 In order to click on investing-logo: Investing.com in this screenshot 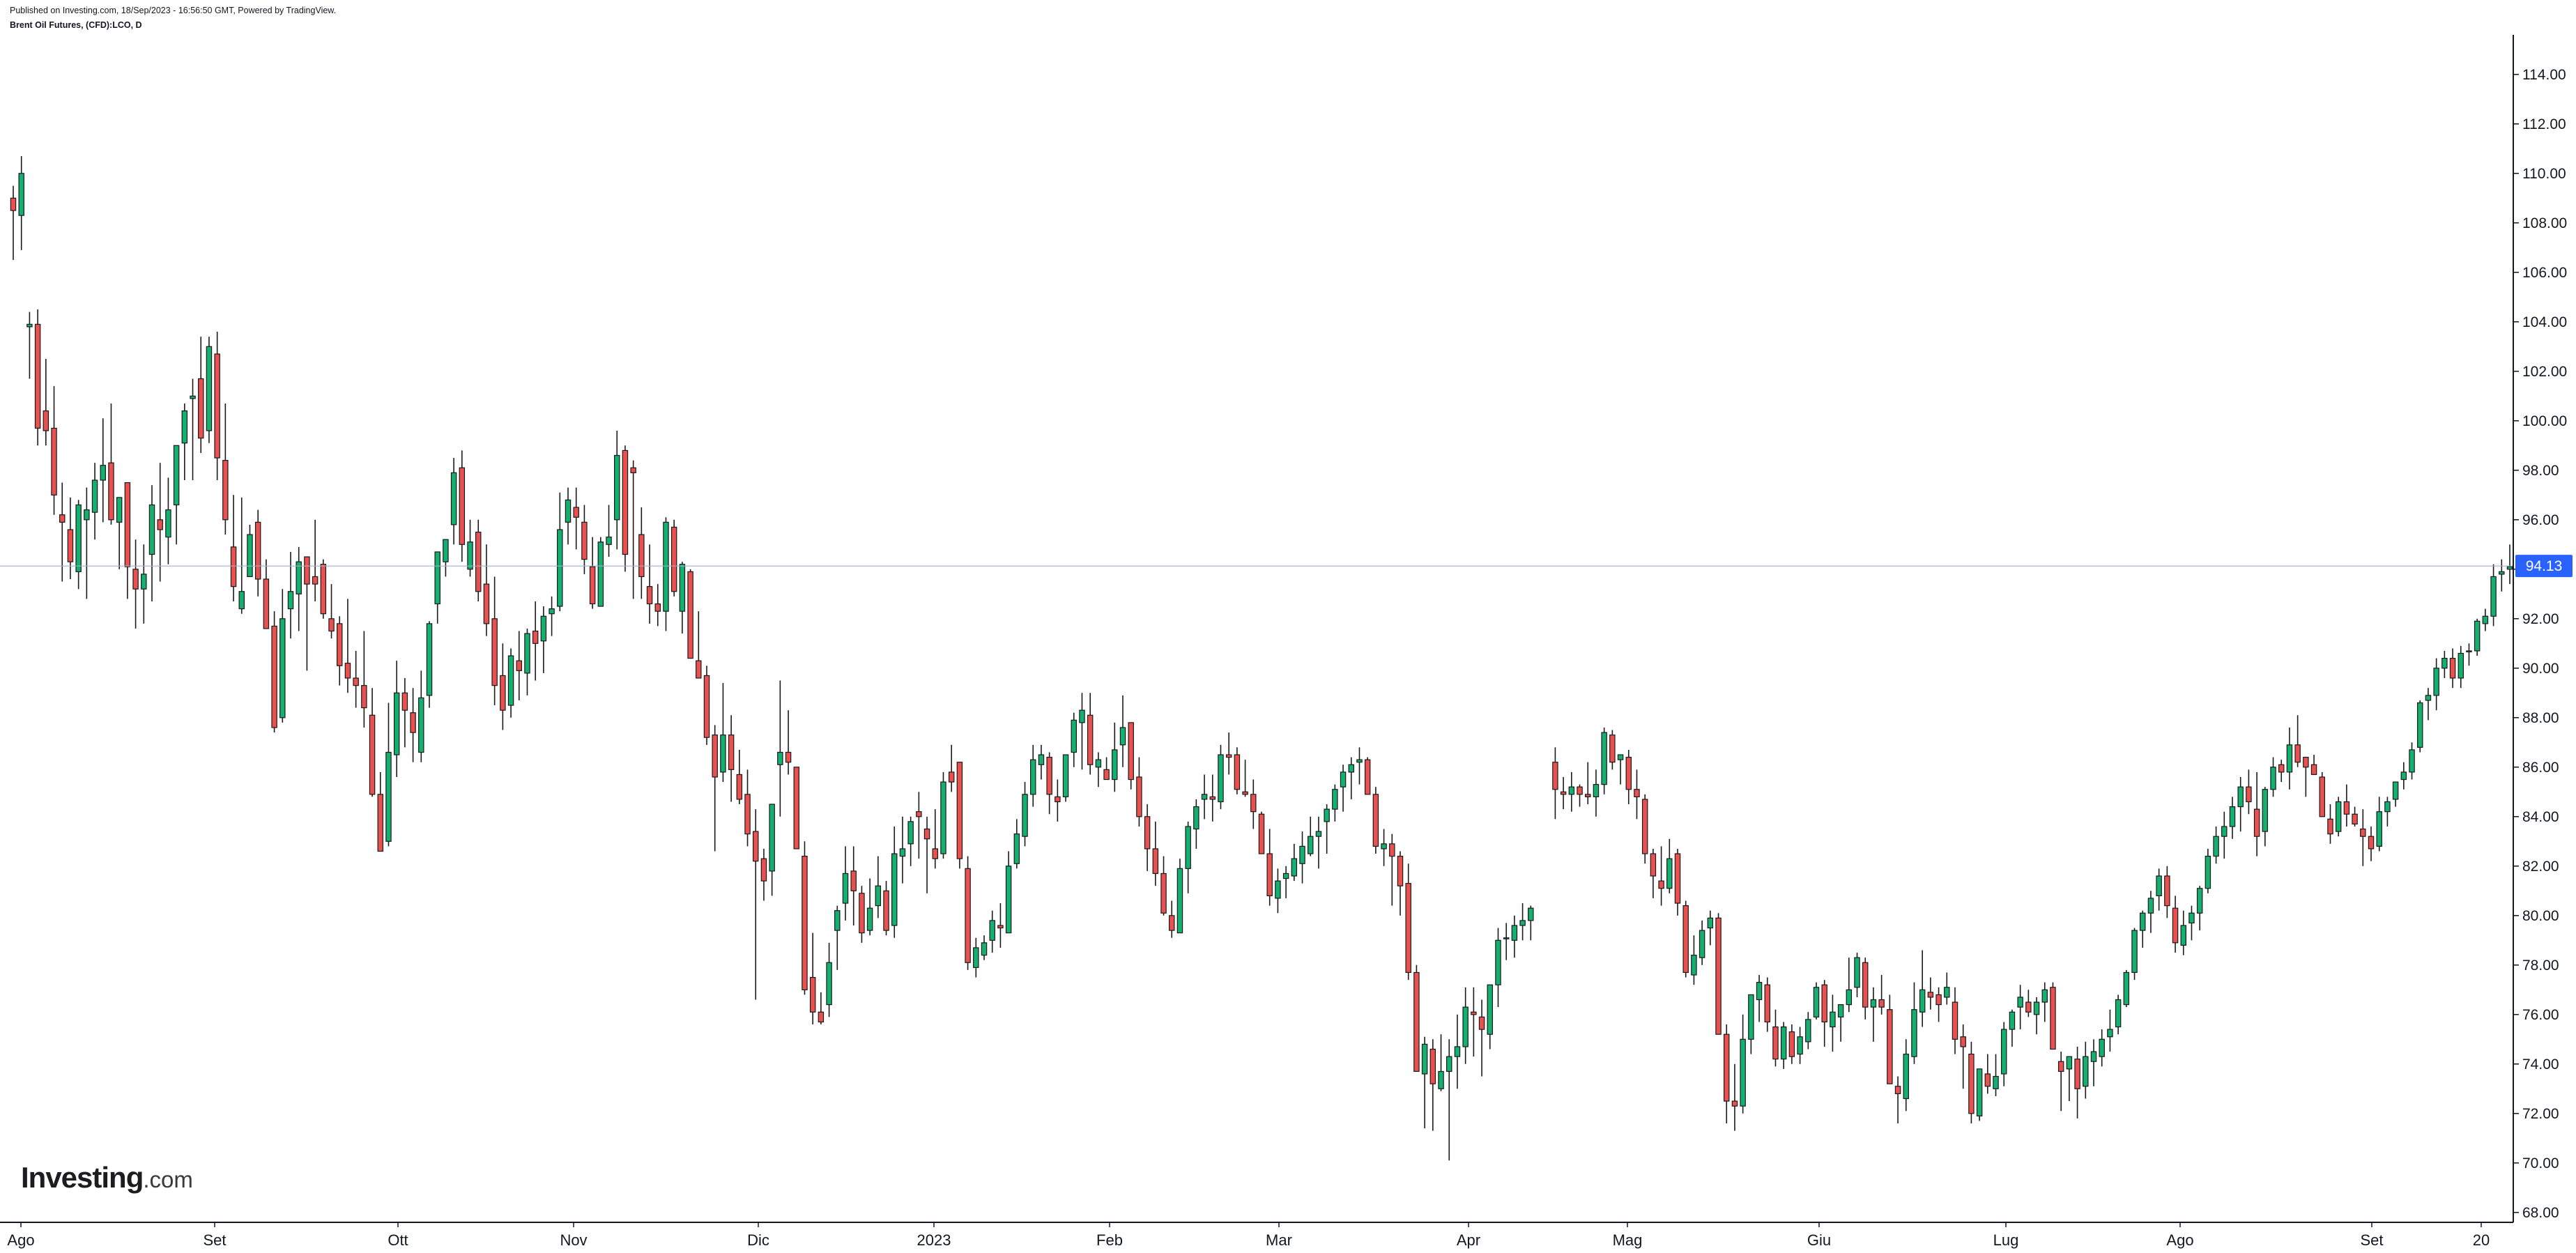, I will do `click(107, 1177)`.